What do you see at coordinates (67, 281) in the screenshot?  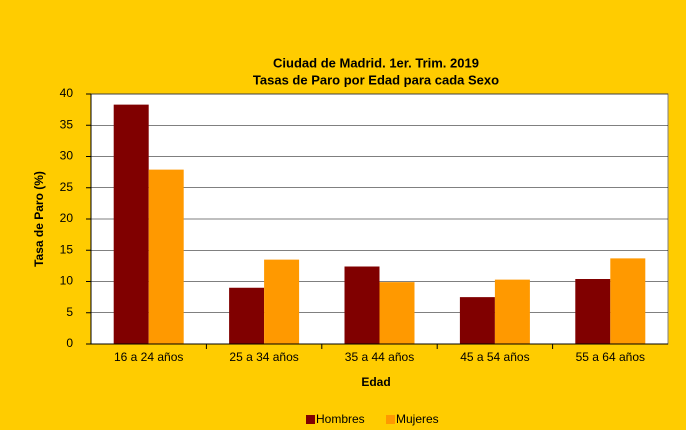 I see `y-tick-label: 10` at bounding box center [67, 281].